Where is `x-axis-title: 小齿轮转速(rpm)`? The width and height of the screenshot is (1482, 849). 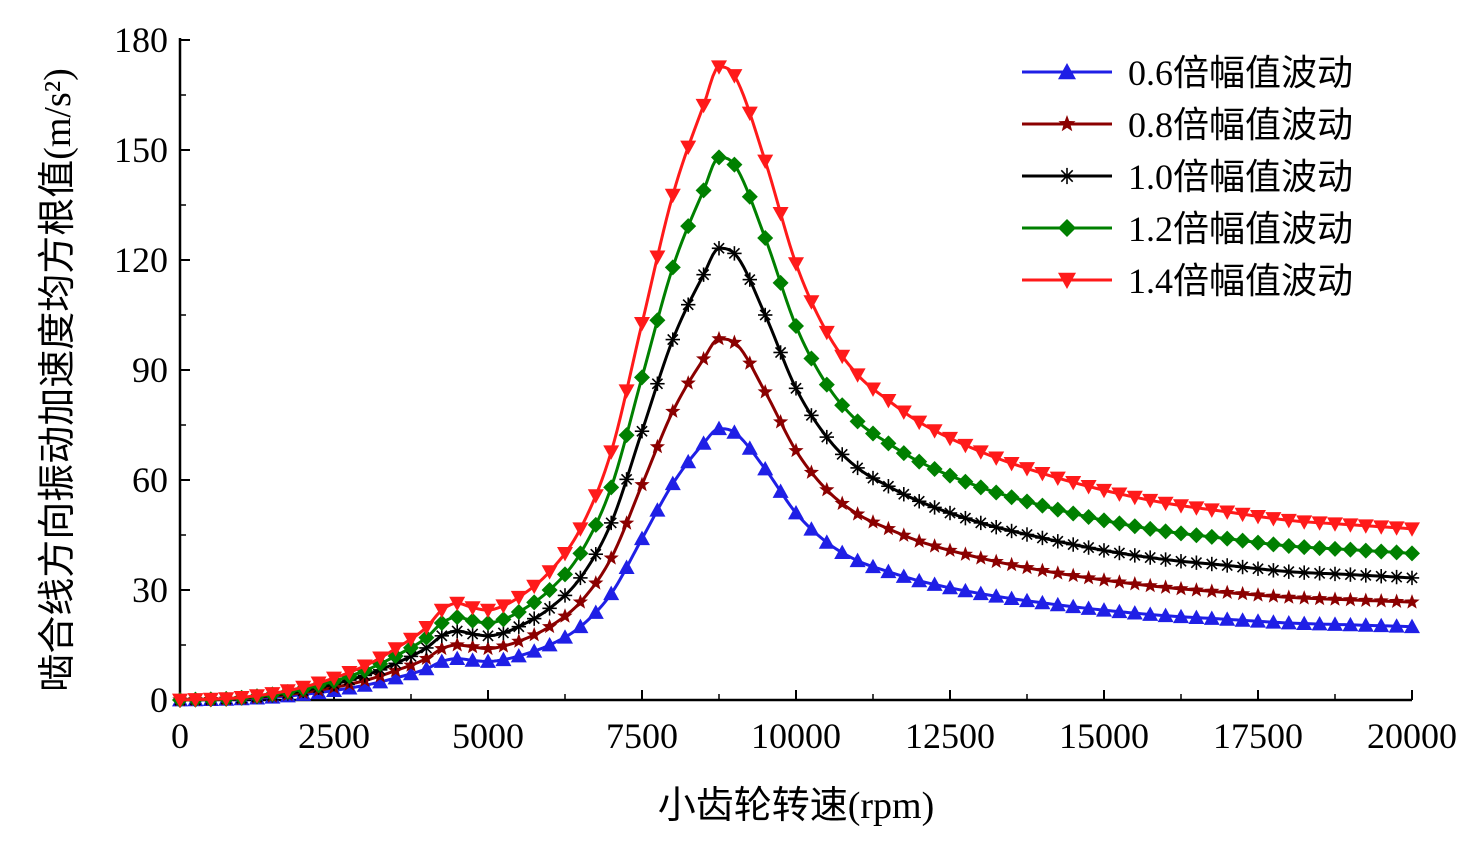
x-axis-title: 小齿轮转速(rpm) is located at coordinates (796, 806).